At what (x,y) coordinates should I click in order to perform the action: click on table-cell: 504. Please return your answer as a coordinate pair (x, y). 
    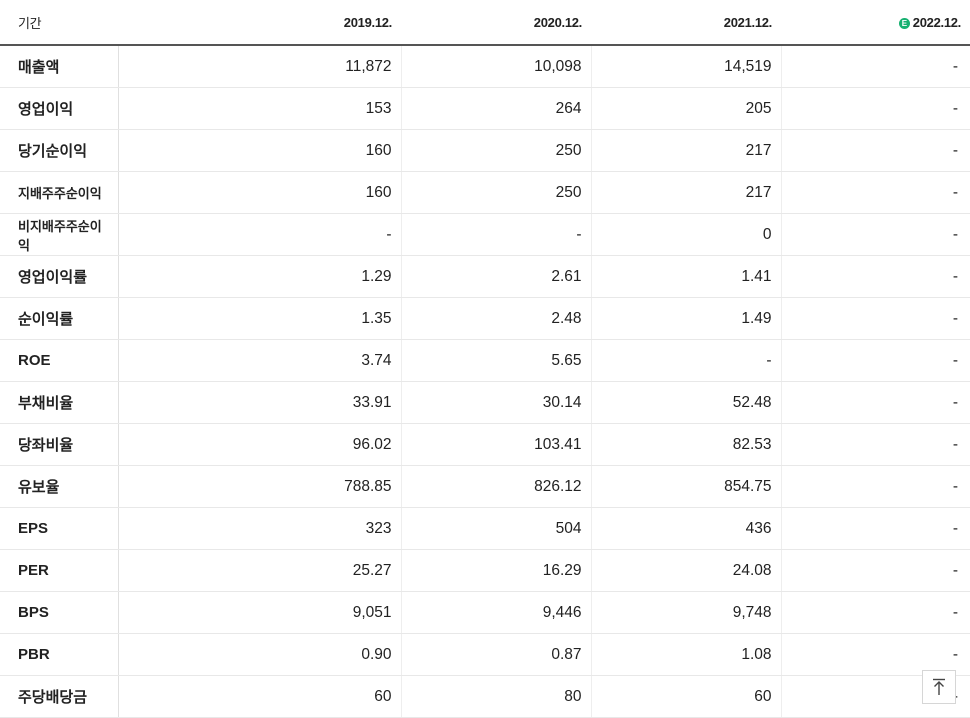
    Looking at the image, I should click on (495, 528).